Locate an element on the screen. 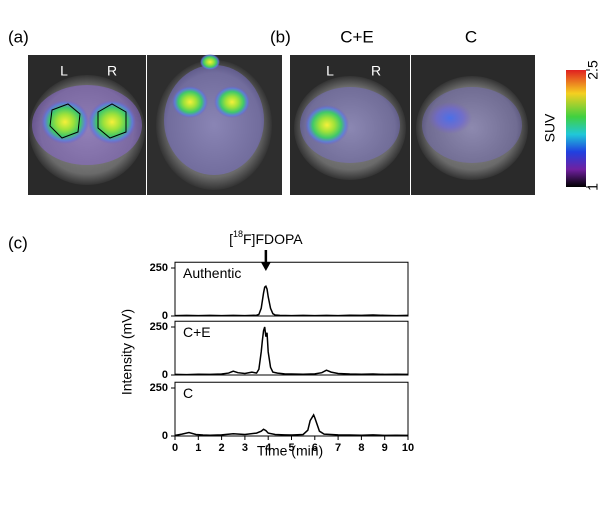  trace-label: C is located at coordinates (188, 393).